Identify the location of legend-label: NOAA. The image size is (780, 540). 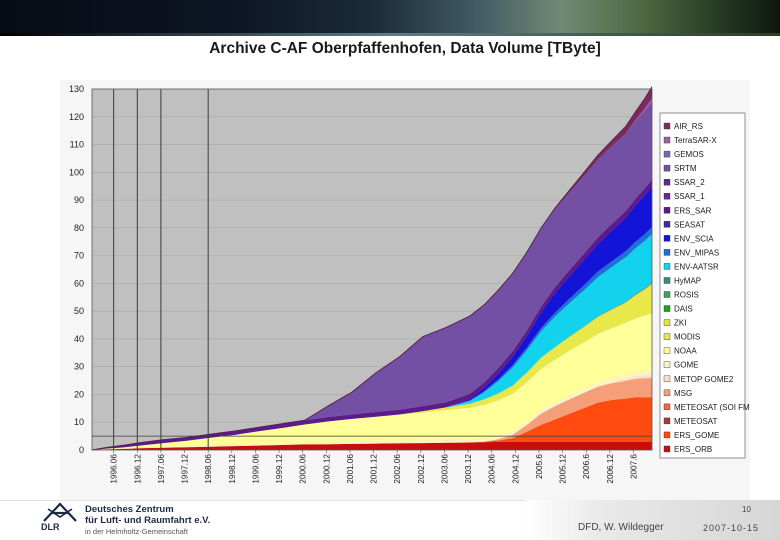
(685, 351).